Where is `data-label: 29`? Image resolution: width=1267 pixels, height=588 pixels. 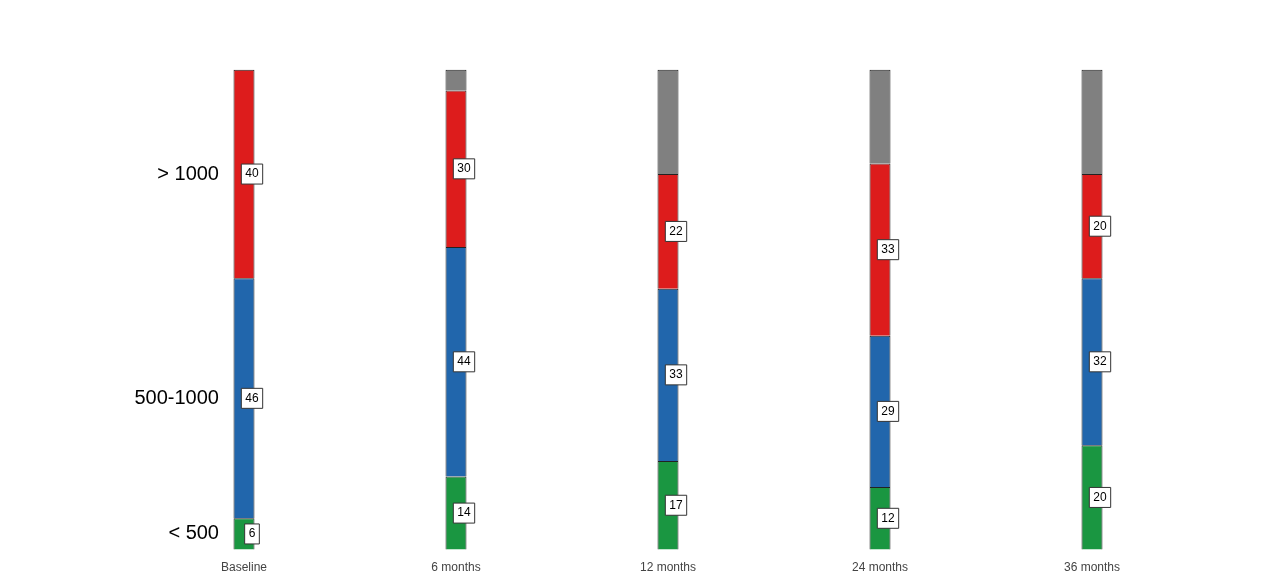
data-label: 29 is located at coordinates (888, 410).